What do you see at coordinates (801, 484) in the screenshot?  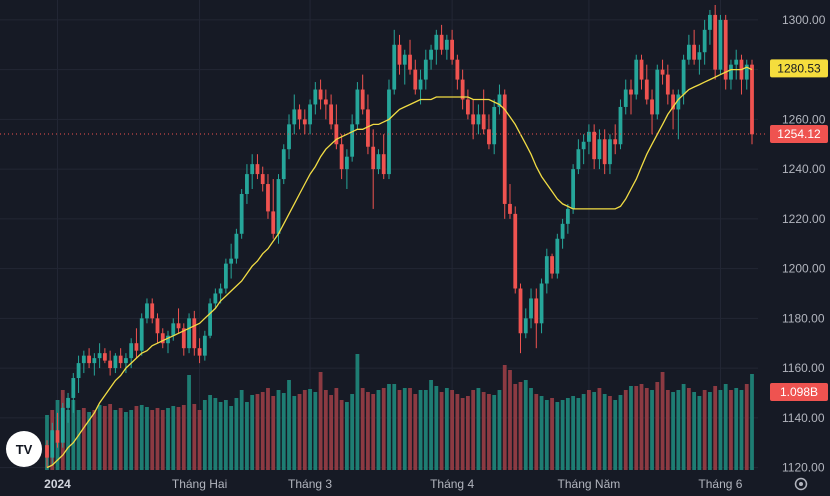 I see `settings-gear-icon` at bounding box center [801, 484].